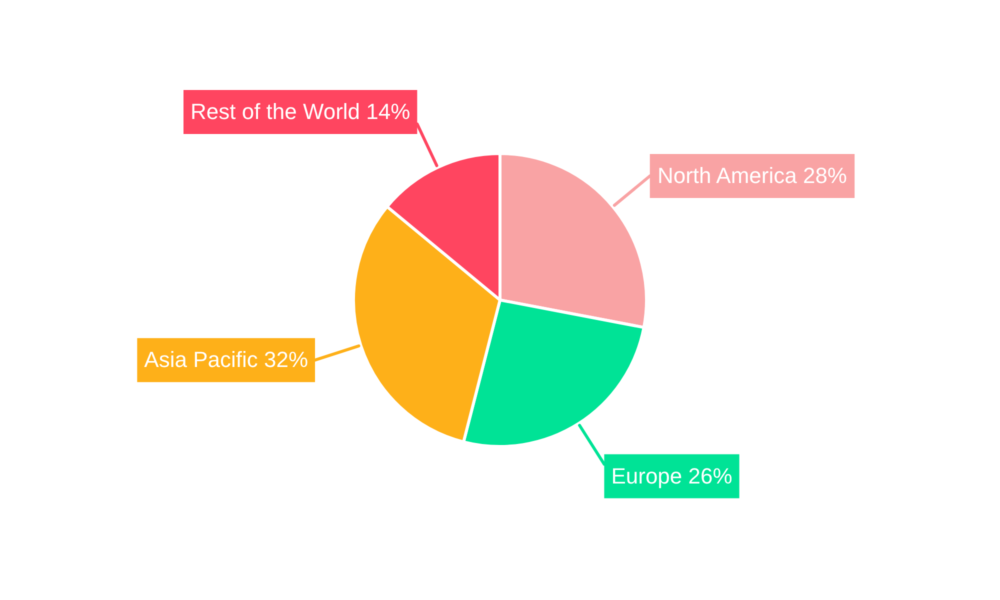 Image resolution: width=1000 pixels, height=600 pixels. I want to click on slice-label: Asia Pacific 32%, so click(226, 359).